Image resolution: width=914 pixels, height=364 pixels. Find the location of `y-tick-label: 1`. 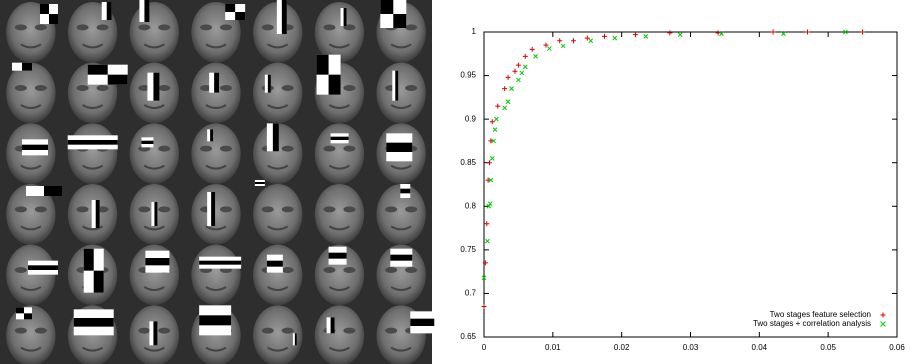

y-tick-label: 1 is located at coordinates (474, 31).